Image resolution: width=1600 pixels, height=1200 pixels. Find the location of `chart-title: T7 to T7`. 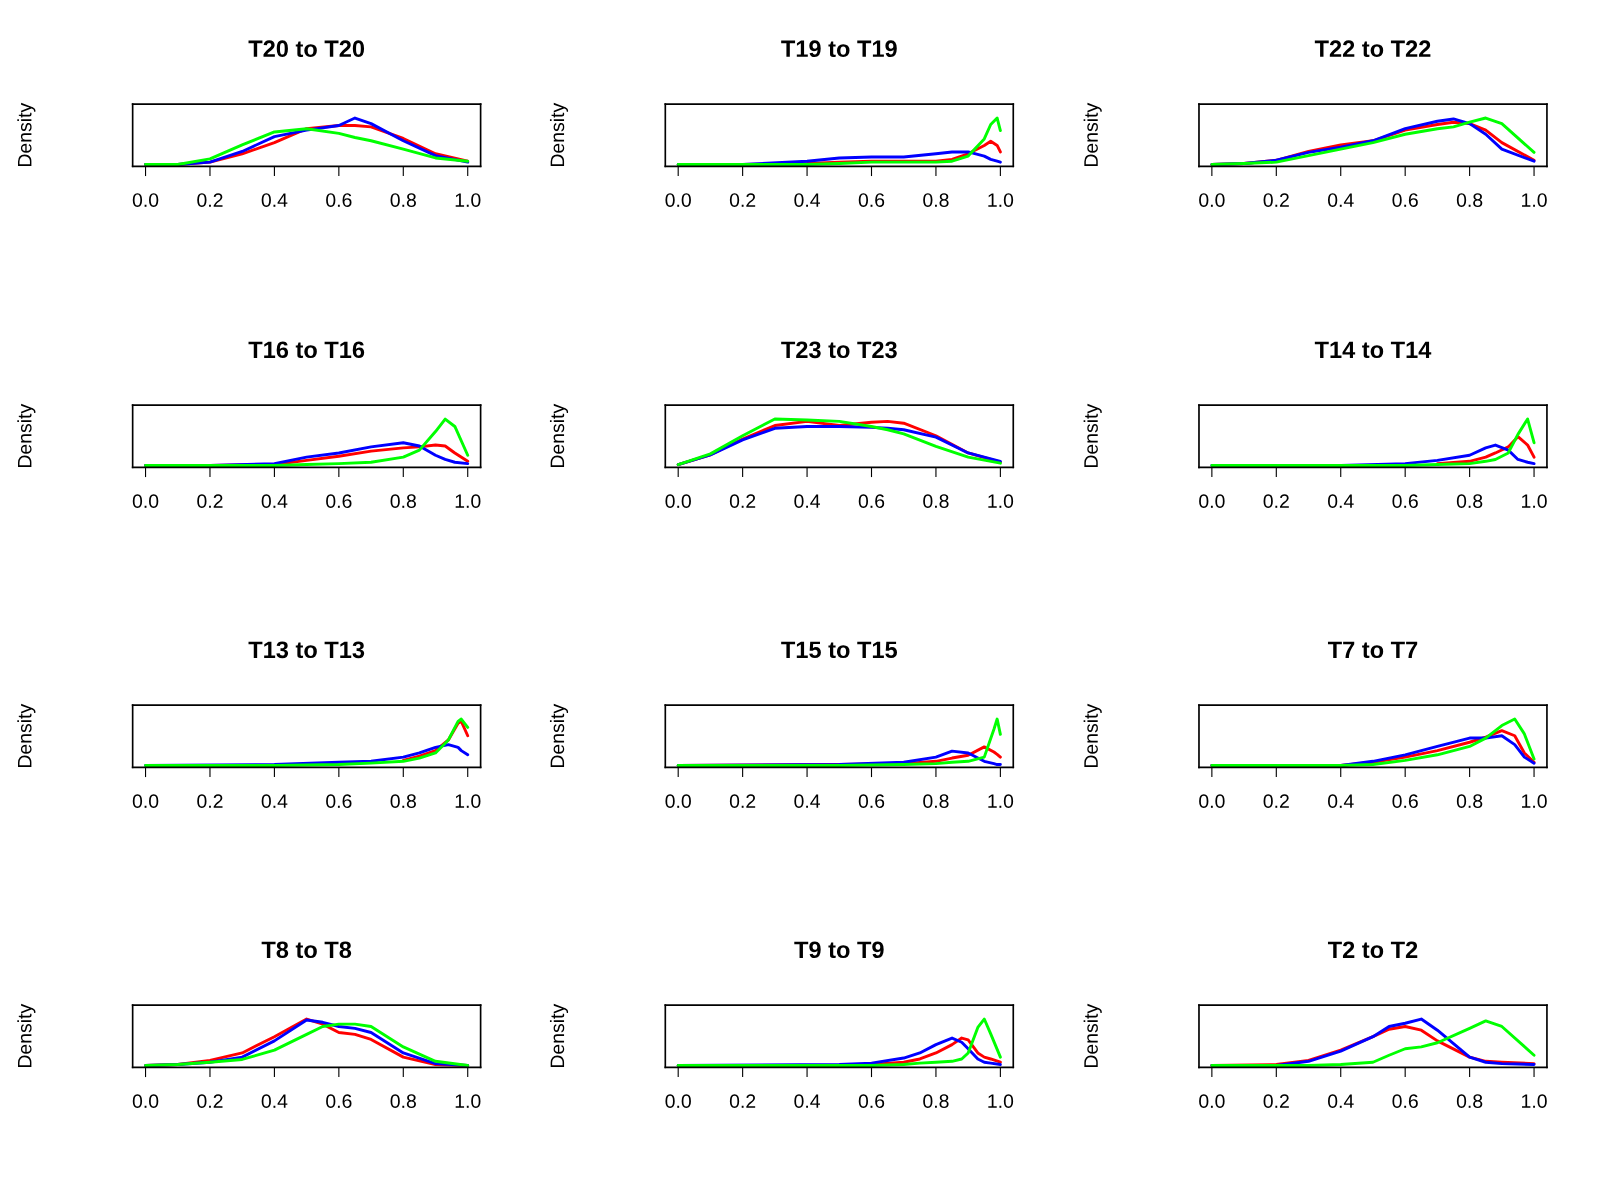

chart-title: T7 to T7 is located at coordinates (1372, 650).